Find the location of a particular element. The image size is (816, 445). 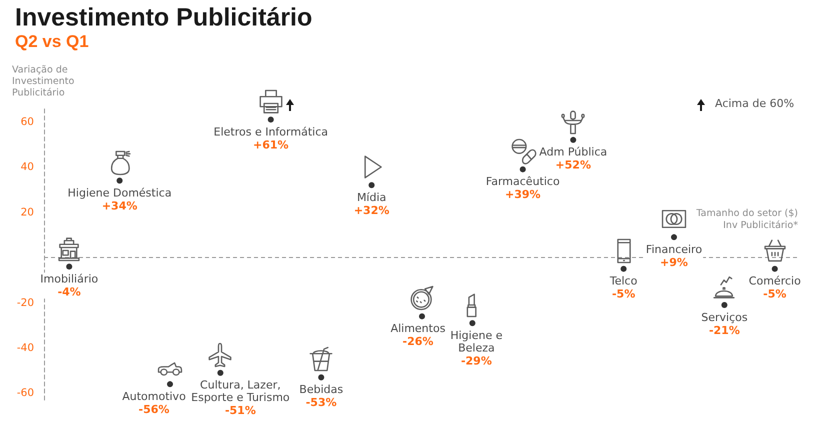

y-tick-label: -20 is located at coordinates (25, 302).